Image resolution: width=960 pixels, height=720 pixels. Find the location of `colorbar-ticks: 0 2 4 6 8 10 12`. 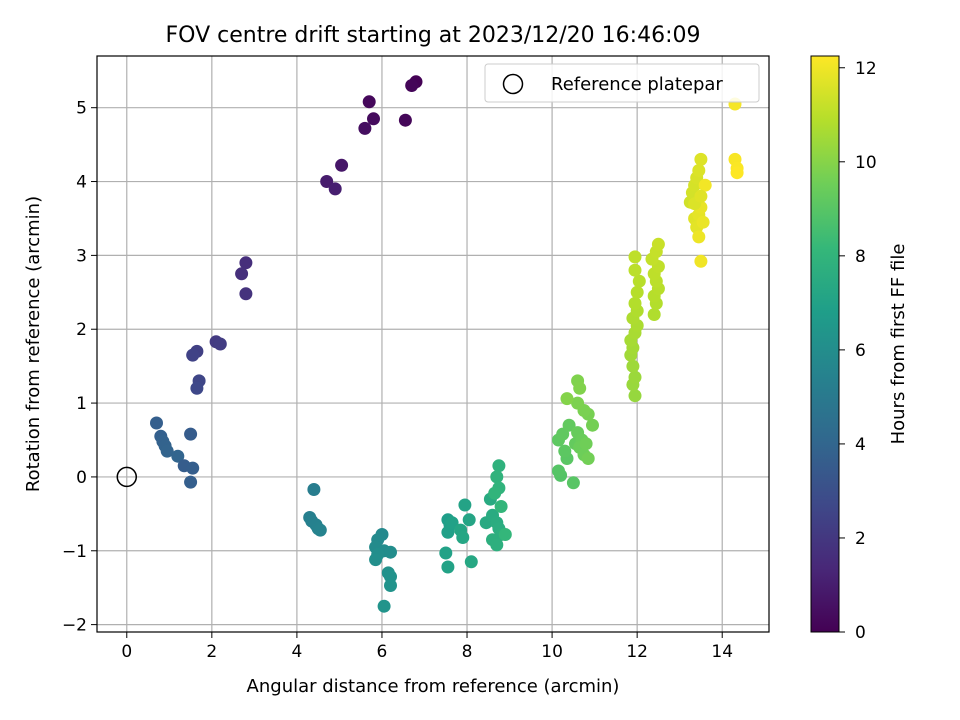

colorbar-ticks: 0 2 4 6 8 10 12 is located at coordinates (858, 351).